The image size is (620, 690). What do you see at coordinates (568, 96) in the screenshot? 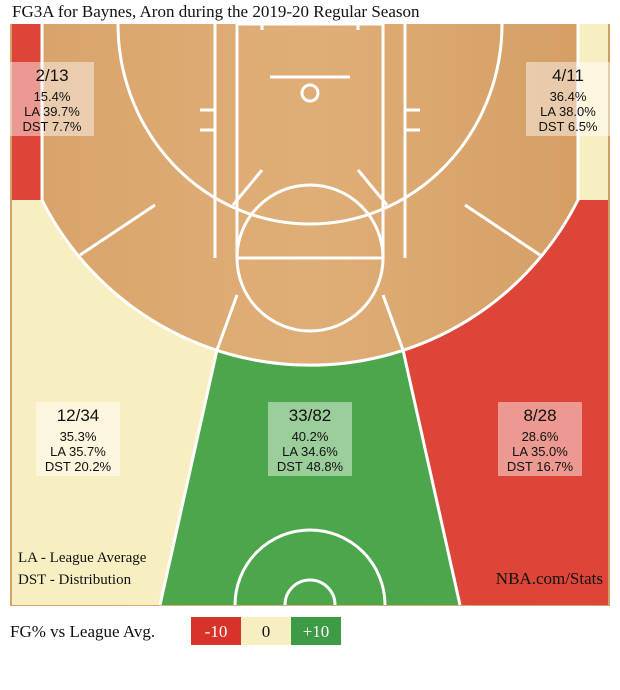
I see `zone-pct: 36.4%` at bounding box center [568, 96].